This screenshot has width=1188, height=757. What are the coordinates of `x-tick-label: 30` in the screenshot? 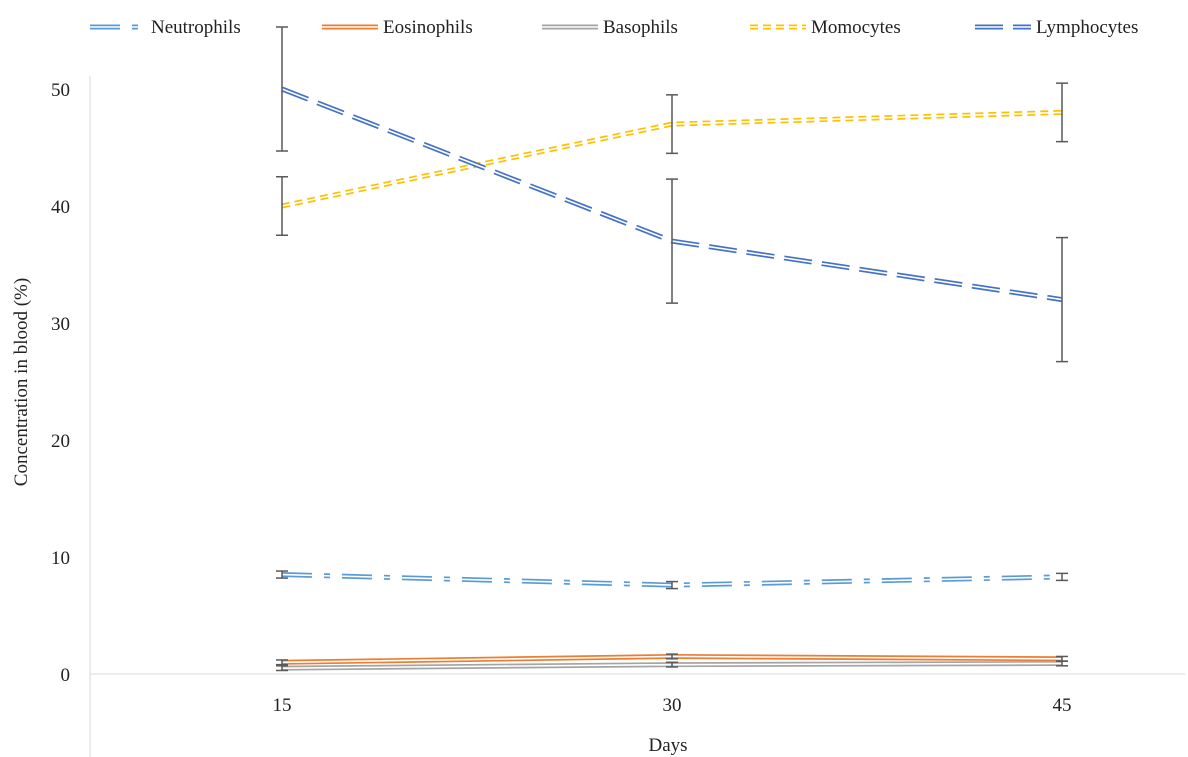 It's located at (672, 705).